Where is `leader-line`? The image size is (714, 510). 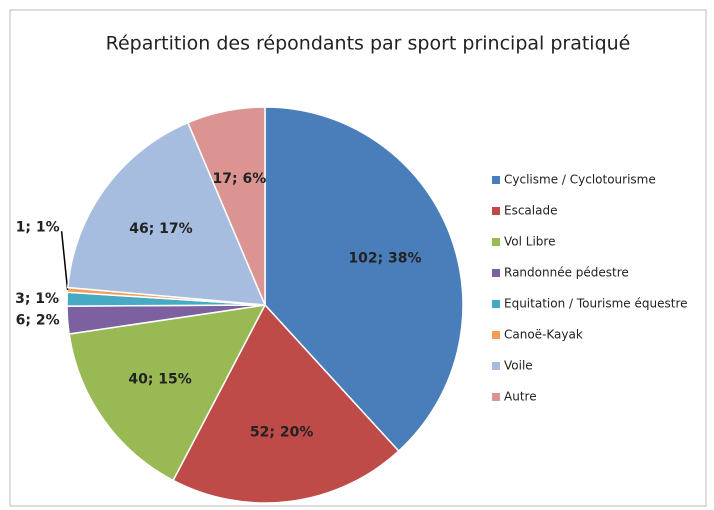 leader-line is located at coordinates (64, 260).